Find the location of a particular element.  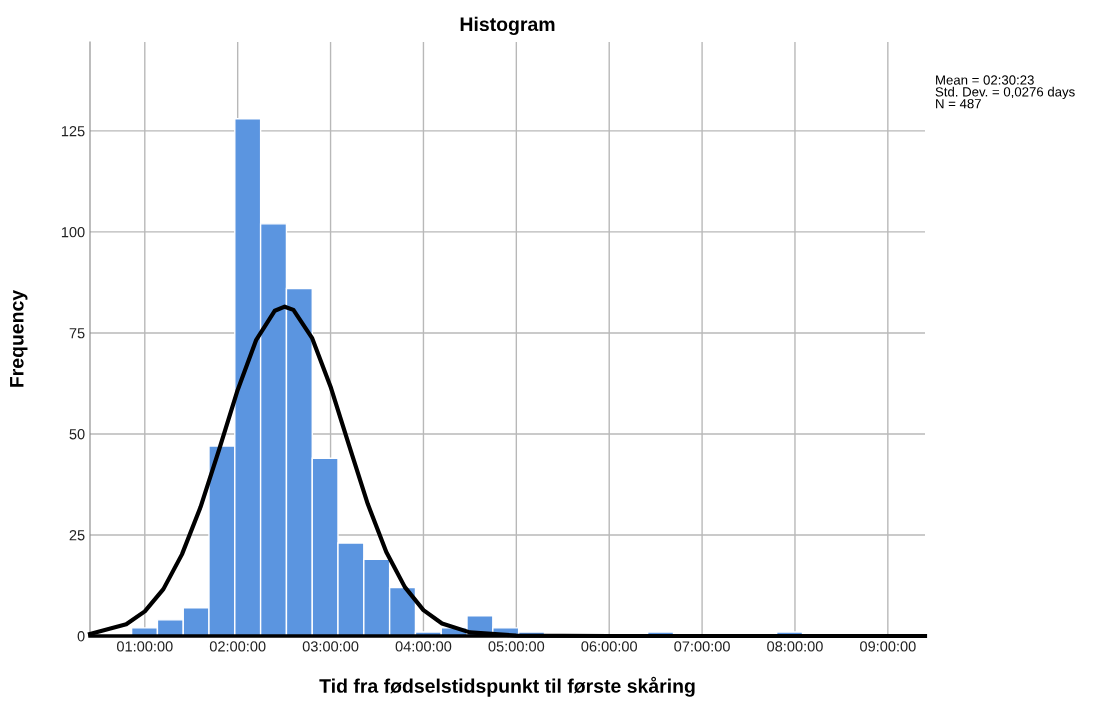

x-tick-label: 03:00:00 is located at coordinates (330, 646).